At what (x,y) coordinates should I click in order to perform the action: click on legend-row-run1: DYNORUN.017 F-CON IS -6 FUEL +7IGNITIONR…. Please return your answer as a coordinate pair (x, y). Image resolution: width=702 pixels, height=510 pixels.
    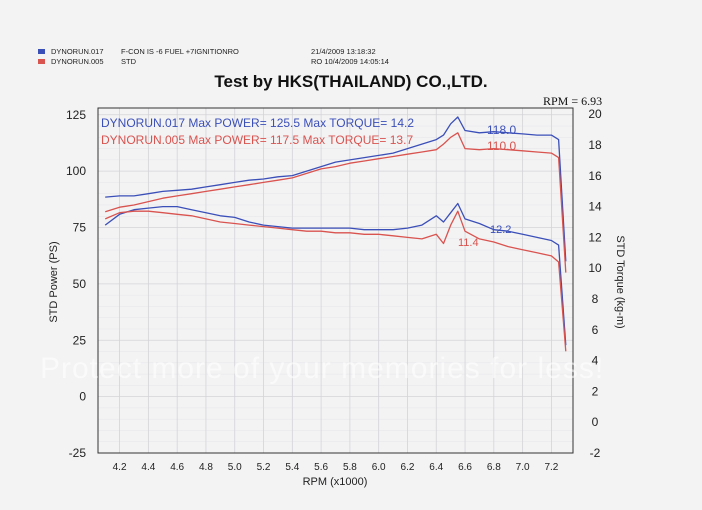
    Looking at the image, I should click on (207, 51).